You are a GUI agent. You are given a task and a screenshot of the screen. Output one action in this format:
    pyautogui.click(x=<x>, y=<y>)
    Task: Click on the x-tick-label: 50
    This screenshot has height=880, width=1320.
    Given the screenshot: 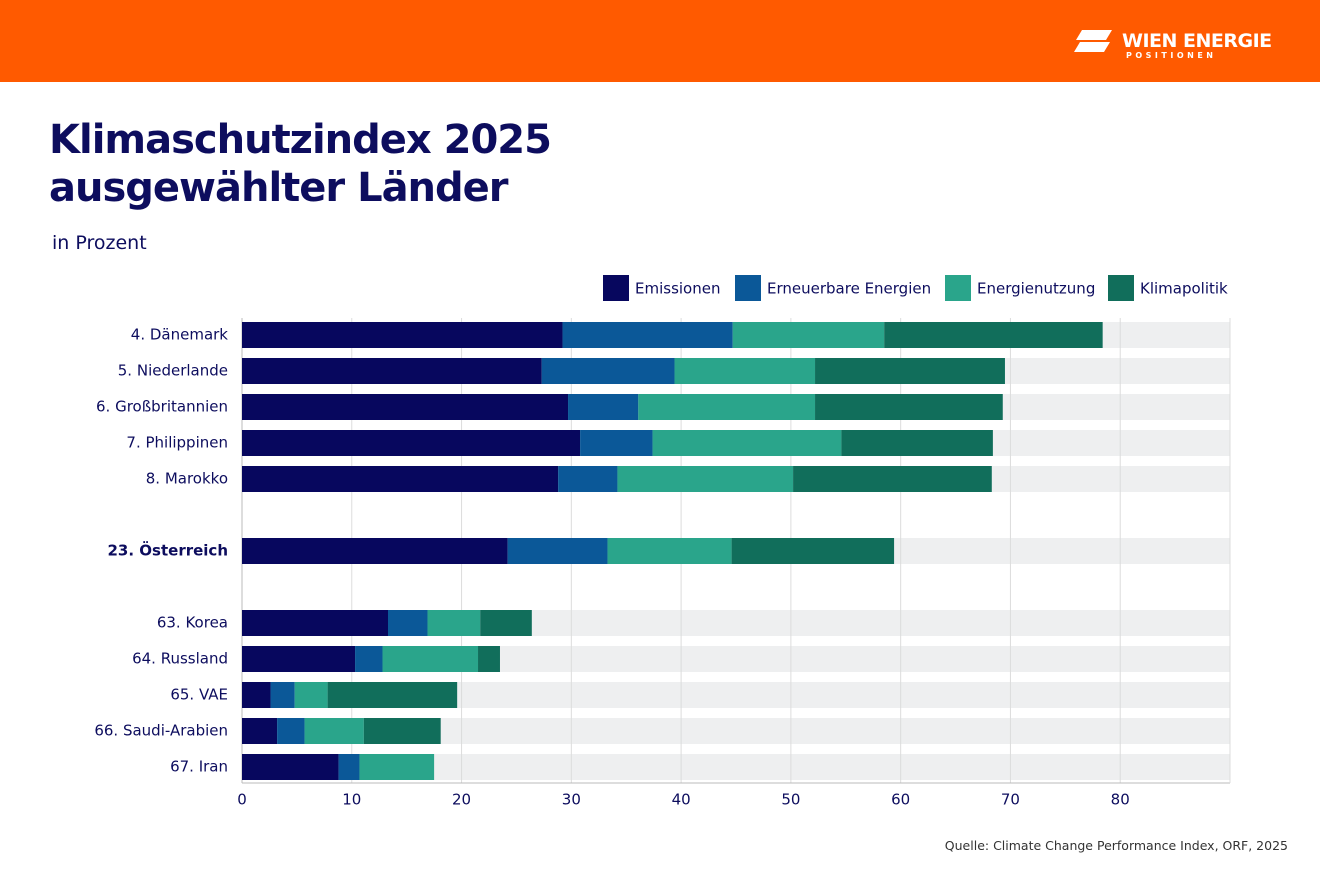 What is the action you would take?
    pyautogui.click(x=790, y=800)
    